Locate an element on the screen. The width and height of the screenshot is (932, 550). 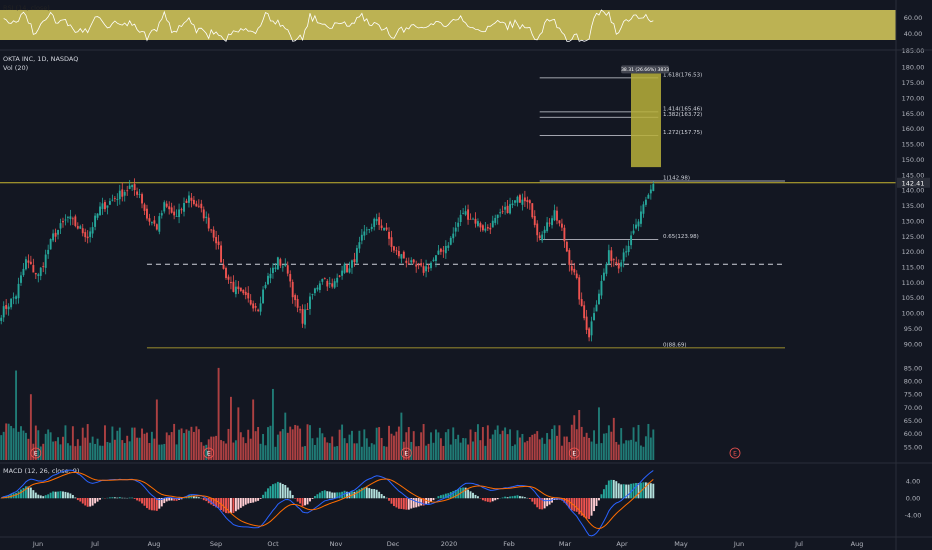
volume-tick-label: 80.00 is located at coordinates (913, 382).